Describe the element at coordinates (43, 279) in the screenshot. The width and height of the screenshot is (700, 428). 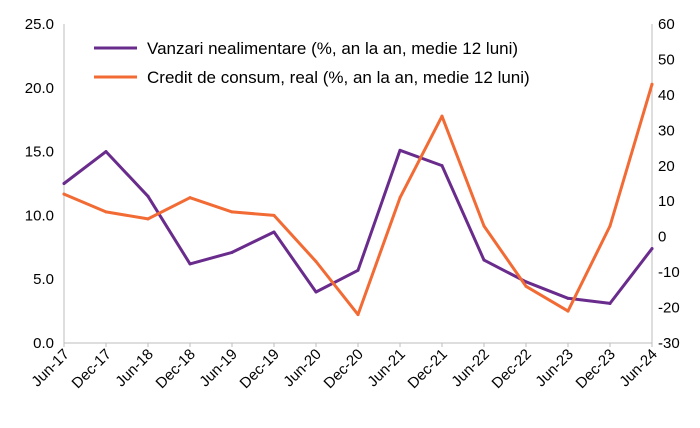
I see `y-left-tick-label: 5.0` at that location.